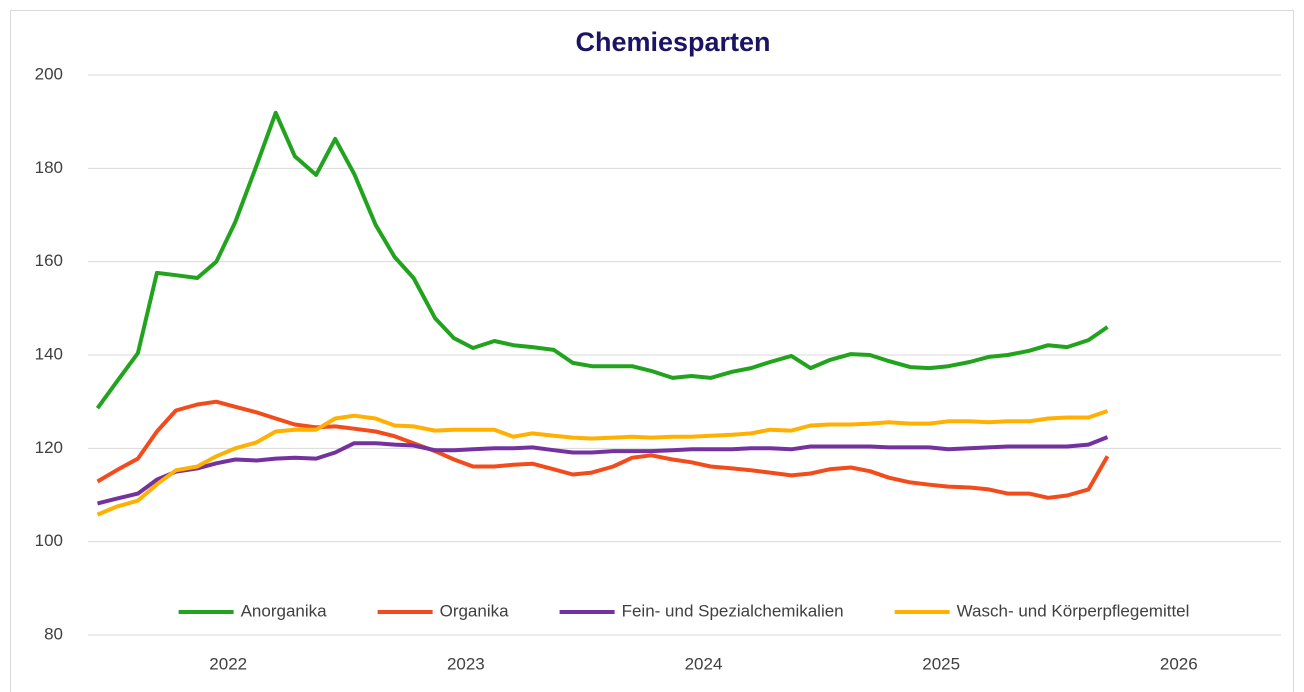  What do you see at coordinates (49, 260) in the screenshot?
I see `y-tick-label: 160` at bounding box center [49, 260].